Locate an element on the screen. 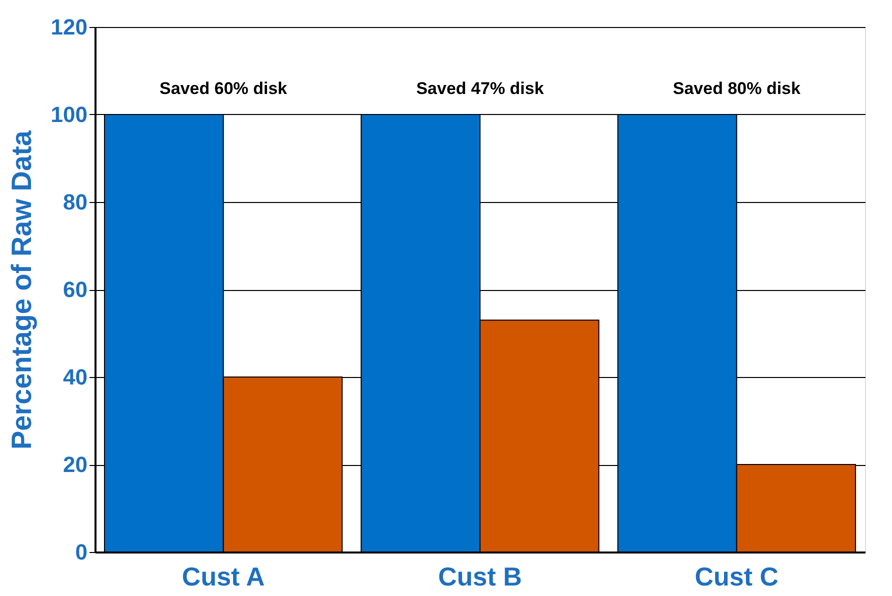 This screenshot has width=892, height=596. y-tick-label: 40 is located at coordinates (75, 377).